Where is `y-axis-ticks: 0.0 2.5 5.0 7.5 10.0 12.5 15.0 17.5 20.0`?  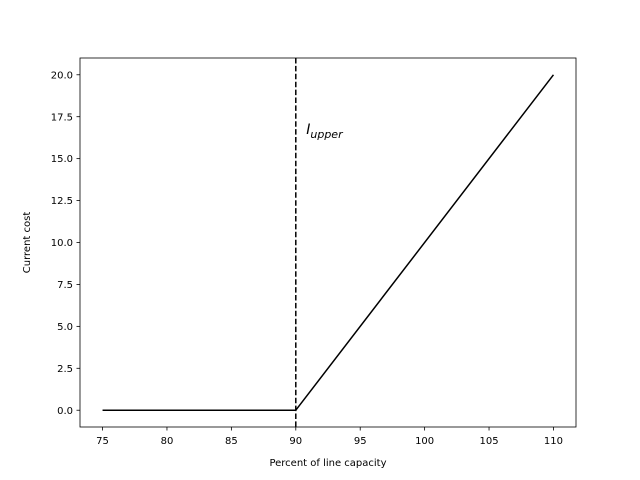
y-axis-ticks: 0.0 2.5 5.0 7.5 10.0 12.5 15.0 17.5 20.0 is located at coordinates (65, 243).